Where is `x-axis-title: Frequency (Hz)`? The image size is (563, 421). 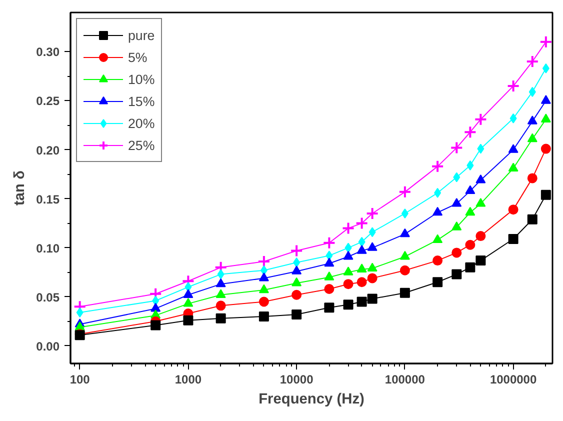 x-axis-title: Frequency (Hz) is located at coordinates (311, 400).